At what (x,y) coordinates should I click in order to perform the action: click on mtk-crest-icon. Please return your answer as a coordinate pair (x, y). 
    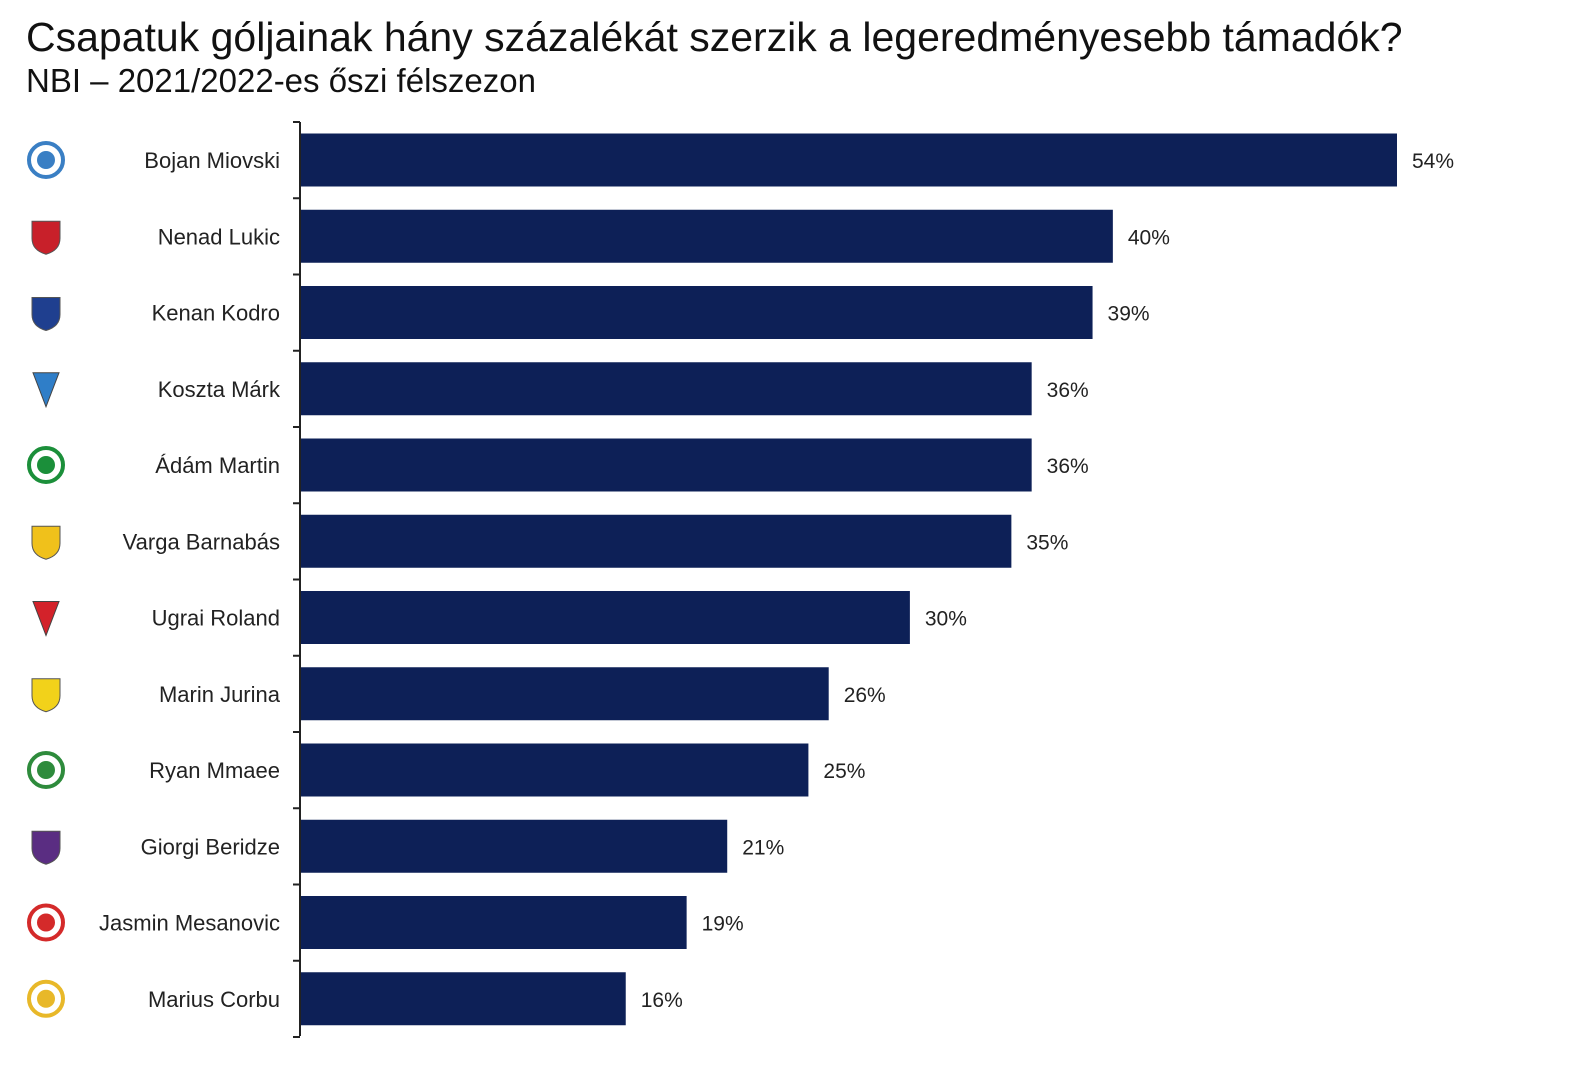
    Looking at the image, I should click on (46, 160).